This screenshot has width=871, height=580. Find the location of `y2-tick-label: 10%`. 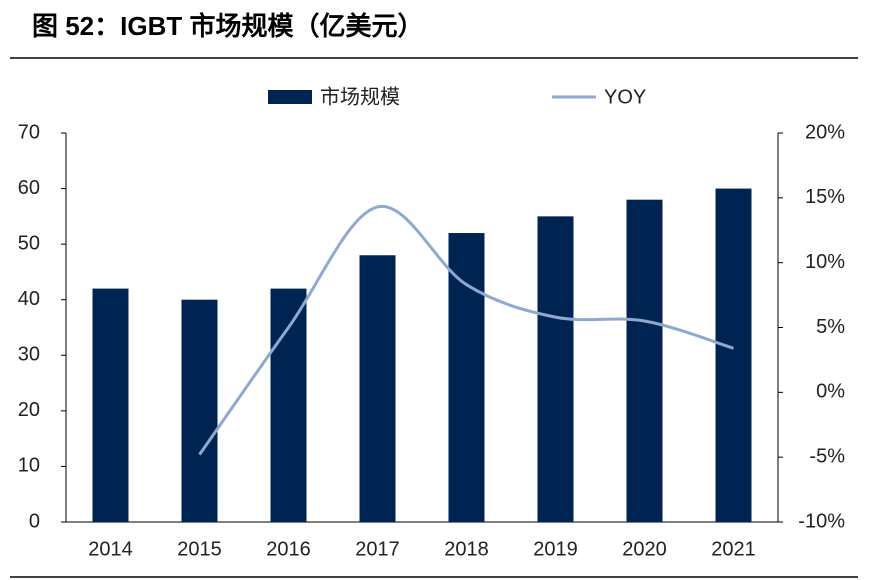

y2-tick-label: 10% is located at coordinates (825, 262).